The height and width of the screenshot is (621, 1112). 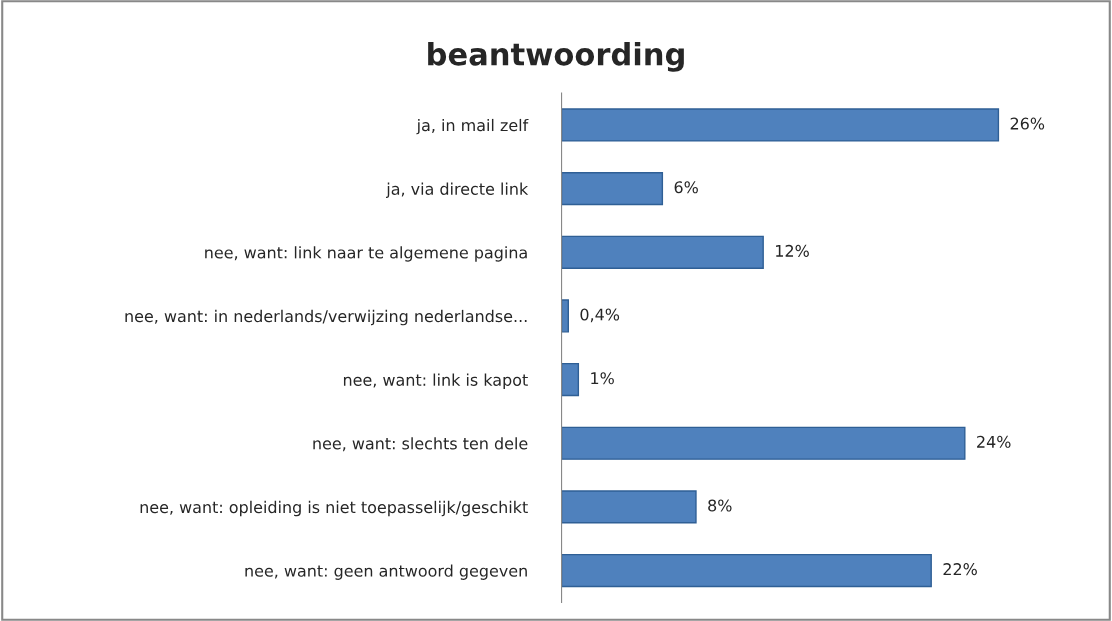 I want to click on y-tick-label: nee, want: slechts ten dele, so click(x=420, y=444).